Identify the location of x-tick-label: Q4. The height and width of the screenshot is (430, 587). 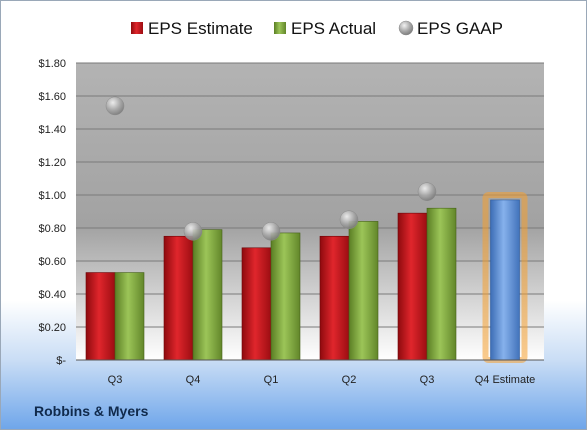
(193, 380).